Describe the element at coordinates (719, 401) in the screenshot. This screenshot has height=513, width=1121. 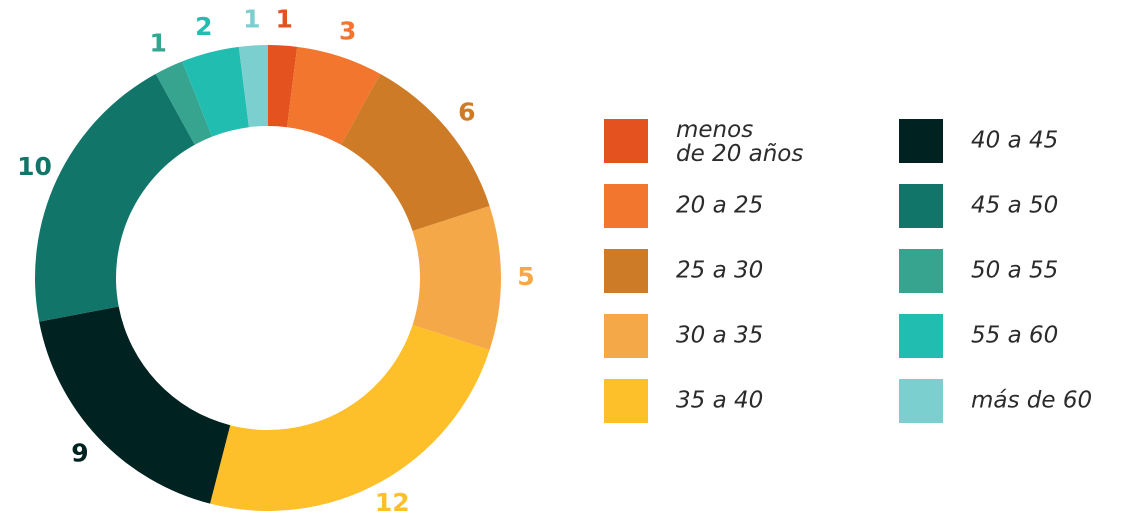
I see `legend-label: 35 a 40` at that location.